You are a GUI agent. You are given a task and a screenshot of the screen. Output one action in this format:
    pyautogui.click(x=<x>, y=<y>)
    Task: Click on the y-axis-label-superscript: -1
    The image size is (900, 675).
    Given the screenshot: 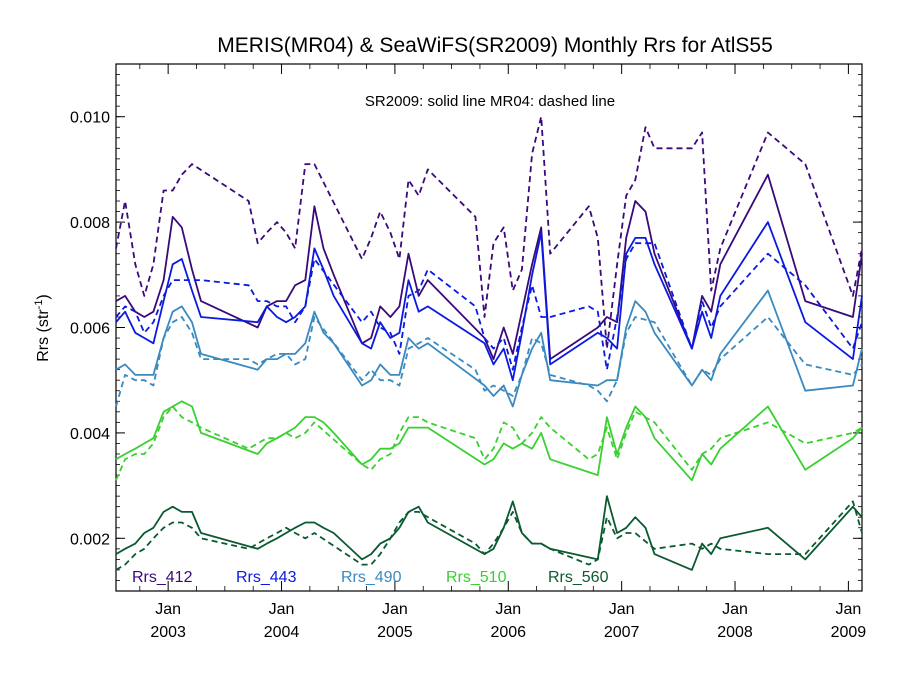 What is the action you would take?
    pyautogui.click(x=39, y=305)
    